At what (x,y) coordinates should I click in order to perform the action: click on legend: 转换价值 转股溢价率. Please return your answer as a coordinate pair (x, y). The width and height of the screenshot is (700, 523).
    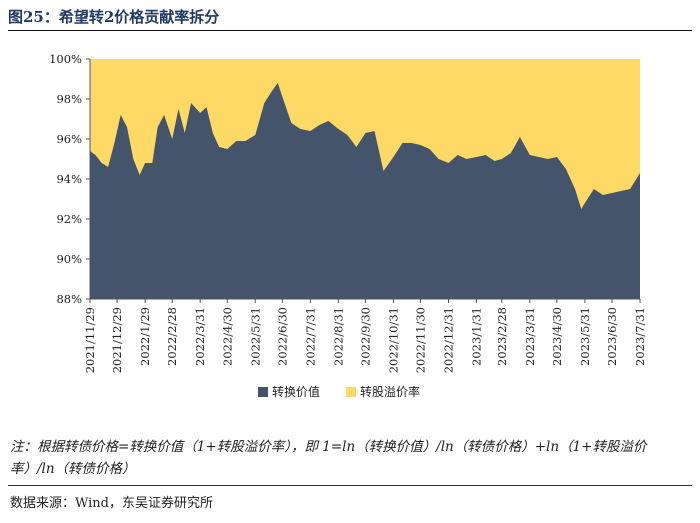
    Looking at the image, I should click on (339, 391).